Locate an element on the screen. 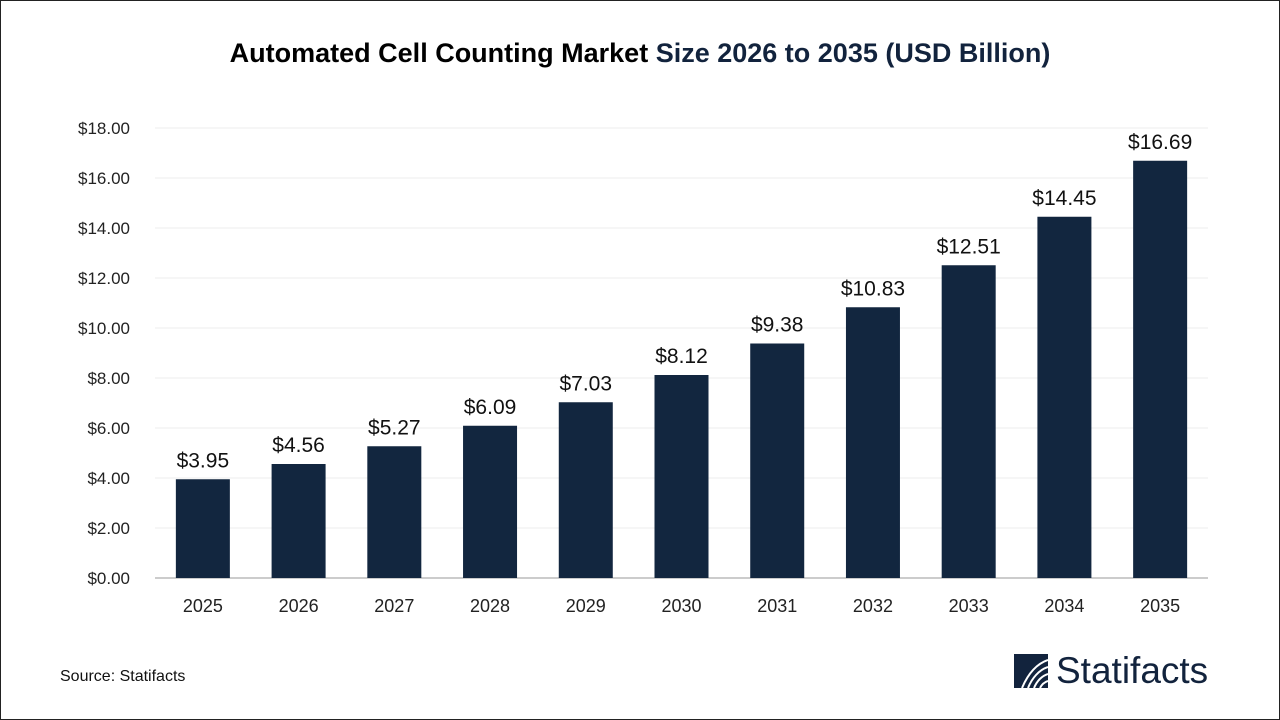 Image resolution: width=1280 pixels, height=720 pixels. data-label-2031: $9.38 is located at coordinates (777, 325).